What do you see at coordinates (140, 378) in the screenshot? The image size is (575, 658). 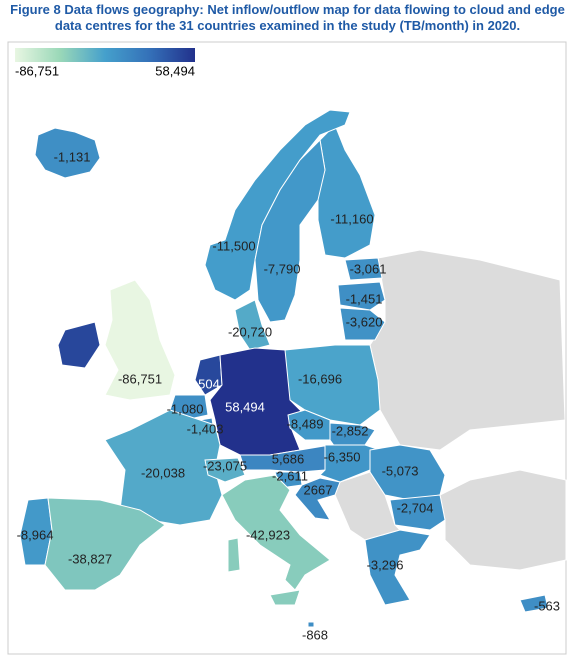 I see `value-label: -86,751` at bounding box center [140, 378].